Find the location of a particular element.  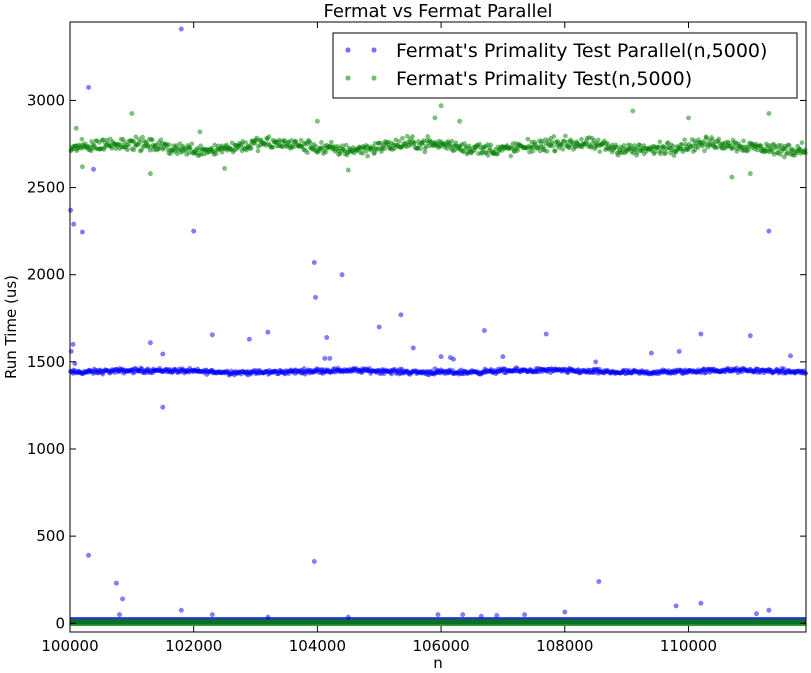

legend-box is located at coordinates (565, 65).